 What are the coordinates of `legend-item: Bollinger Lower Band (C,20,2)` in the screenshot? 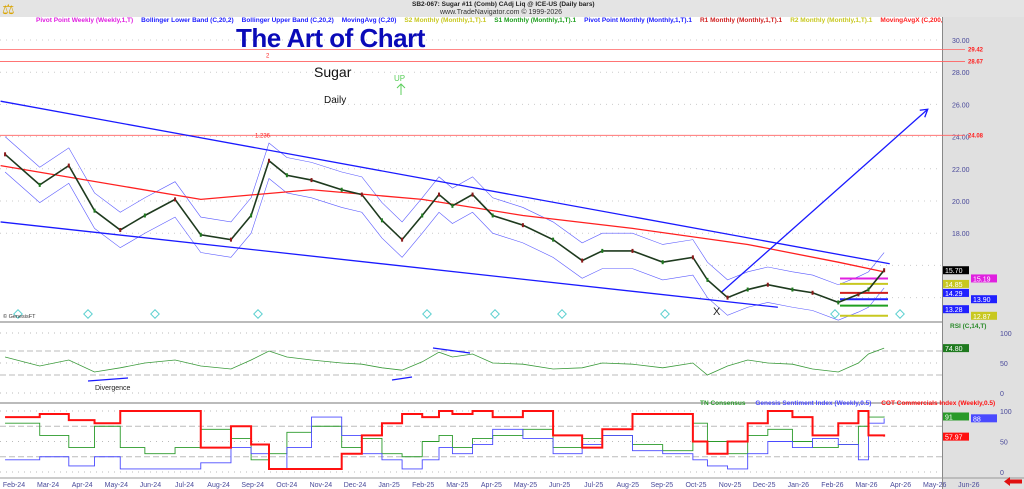 It's located at (187, 20).